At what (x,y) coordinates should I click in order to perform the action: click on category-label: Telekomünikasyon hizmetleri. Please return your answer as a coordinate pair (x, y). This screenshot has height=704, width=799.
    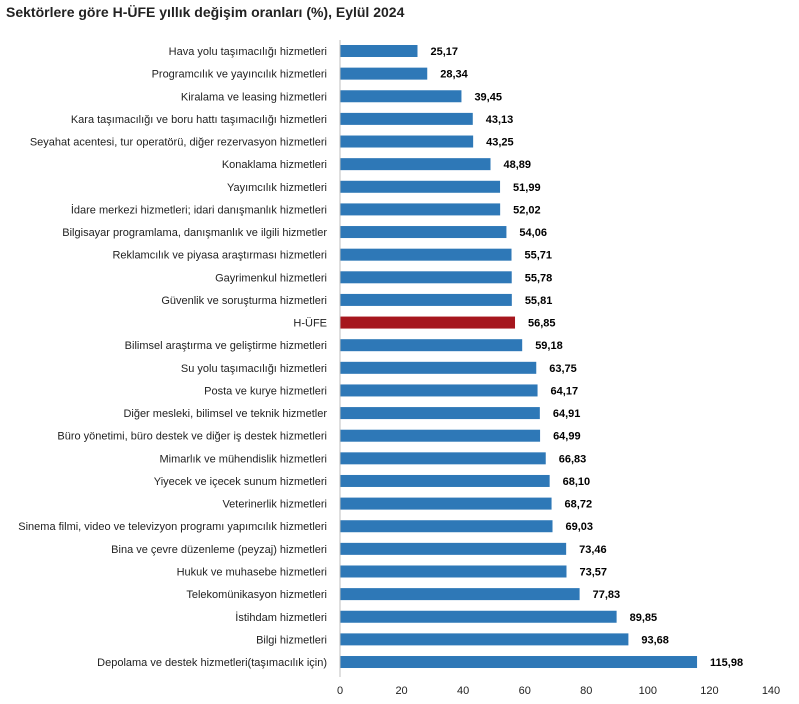
    Looking at the image, I should click on (256, 595).